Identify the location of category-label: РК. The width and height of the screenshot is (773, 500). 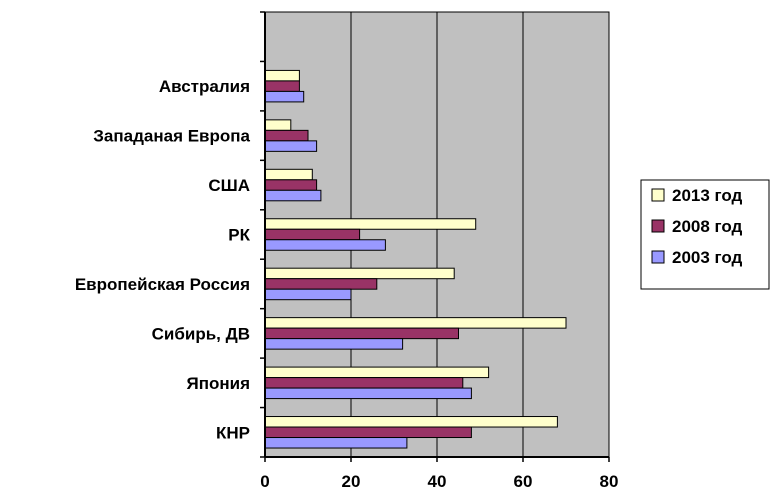
(239, 235).